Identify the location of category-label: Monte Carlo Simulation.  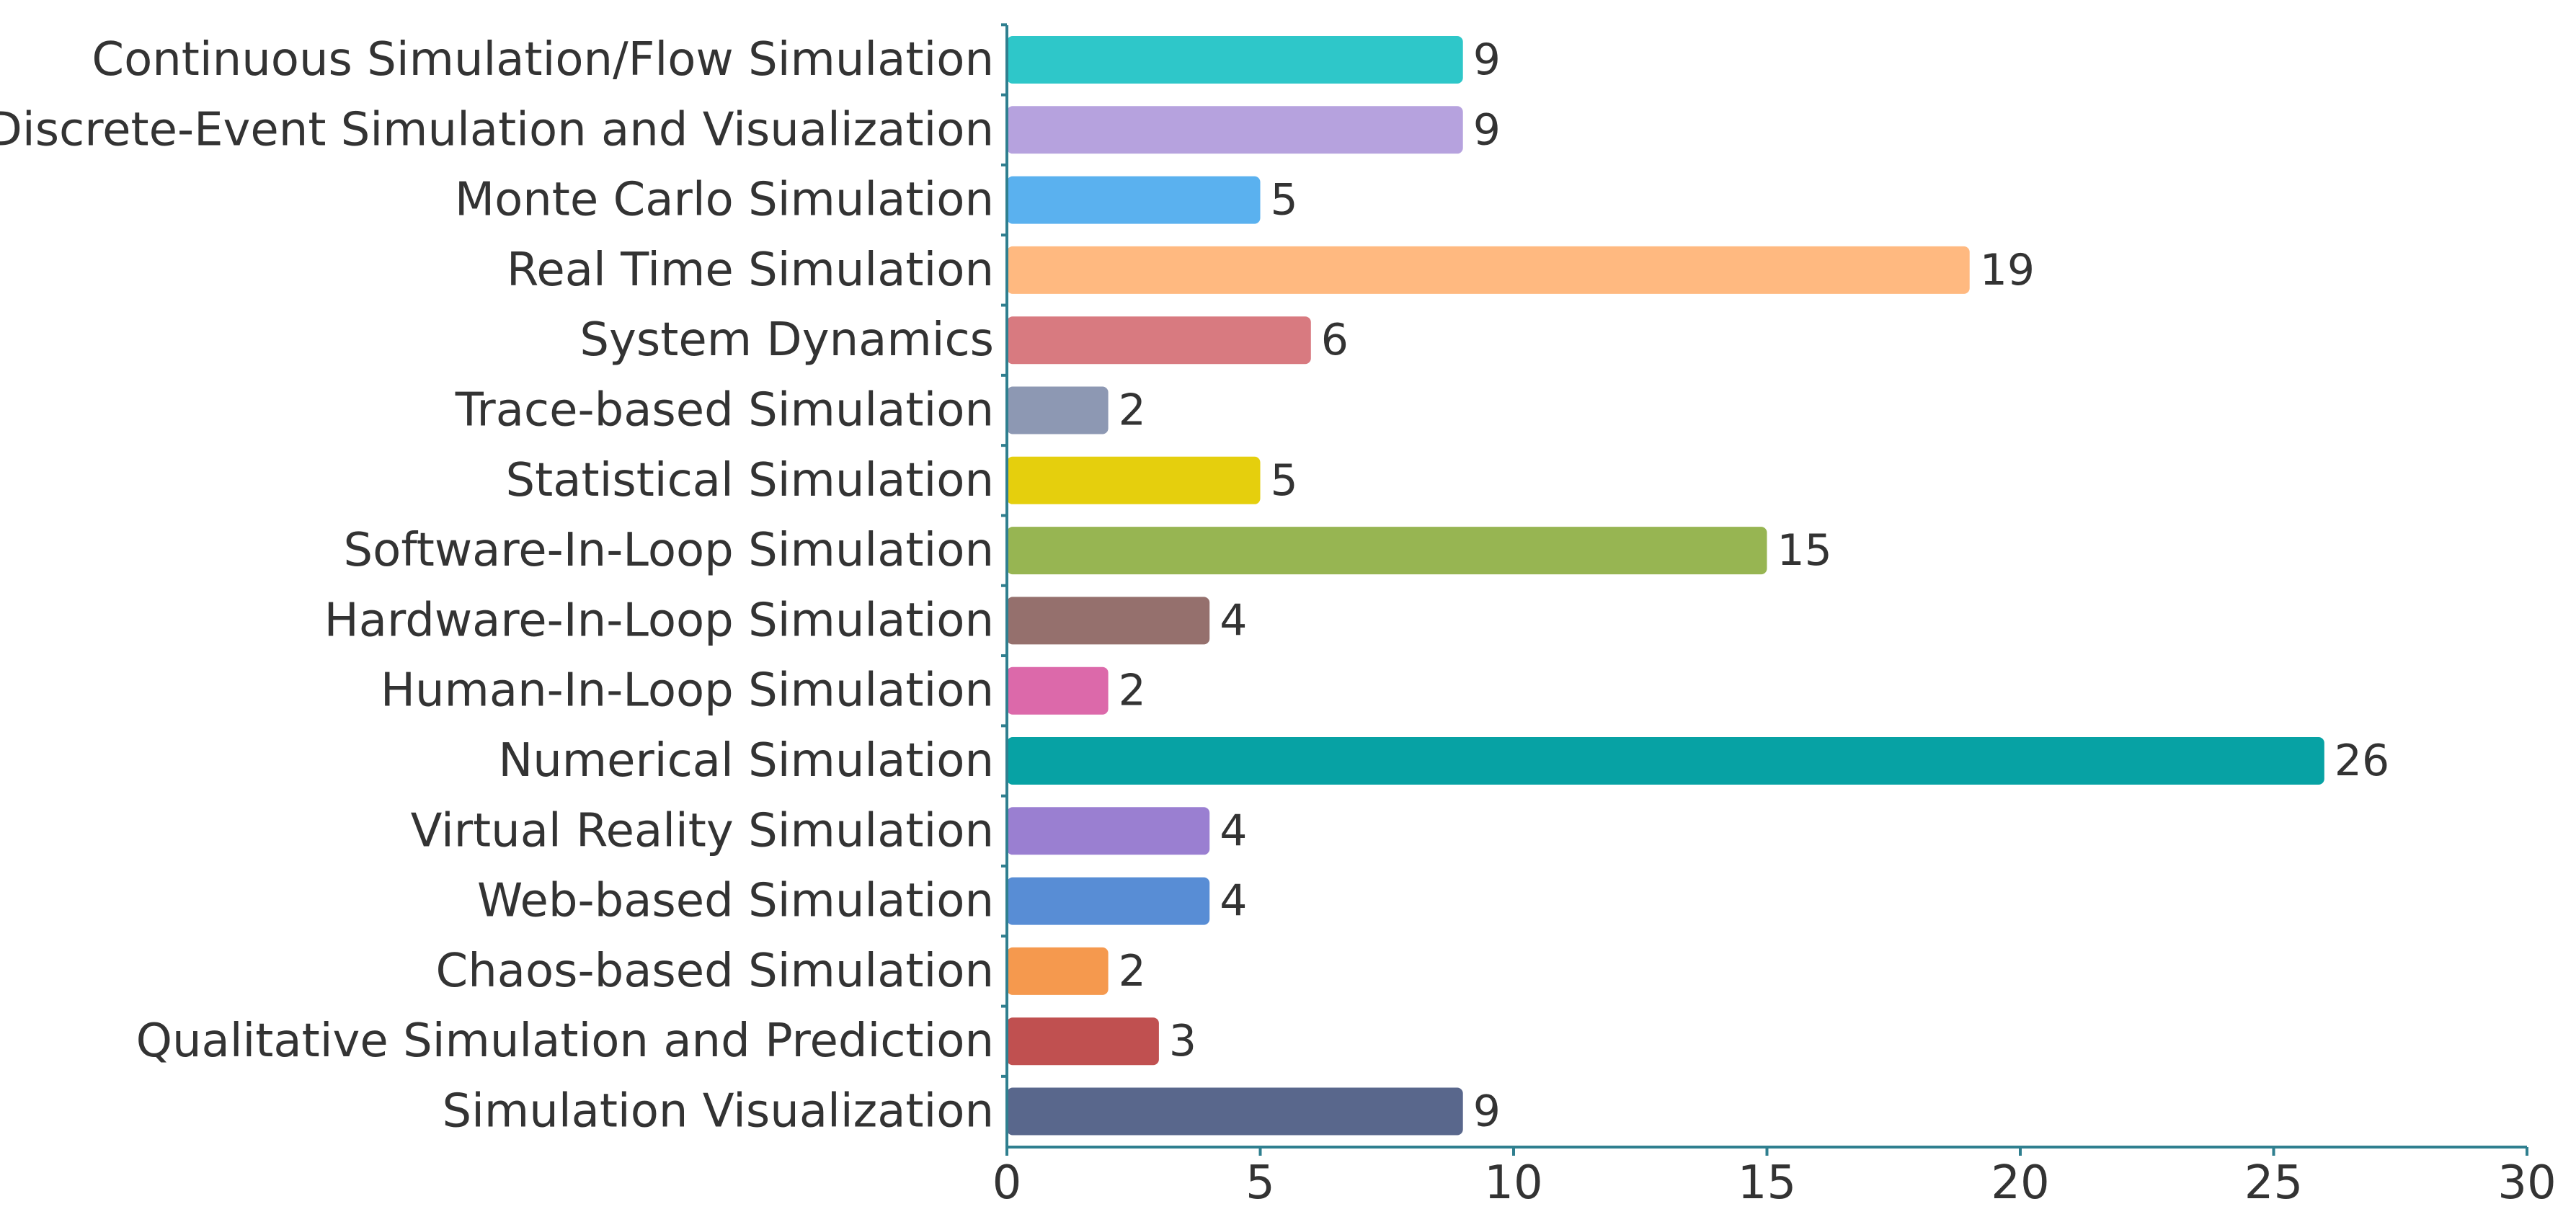
(724, 200).